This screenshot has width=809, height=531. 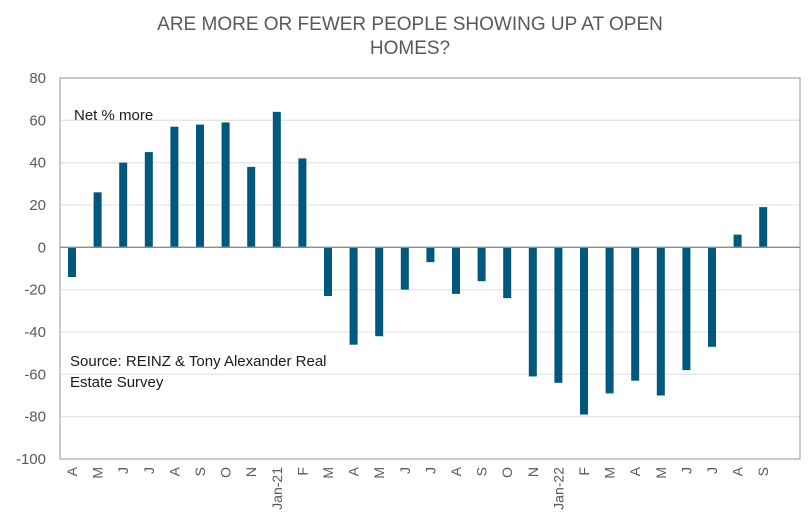 What do you see at coordinates (37, 120) in the screenshot?
I see `y-tick-label: 60` at bounding box center [37, 120].